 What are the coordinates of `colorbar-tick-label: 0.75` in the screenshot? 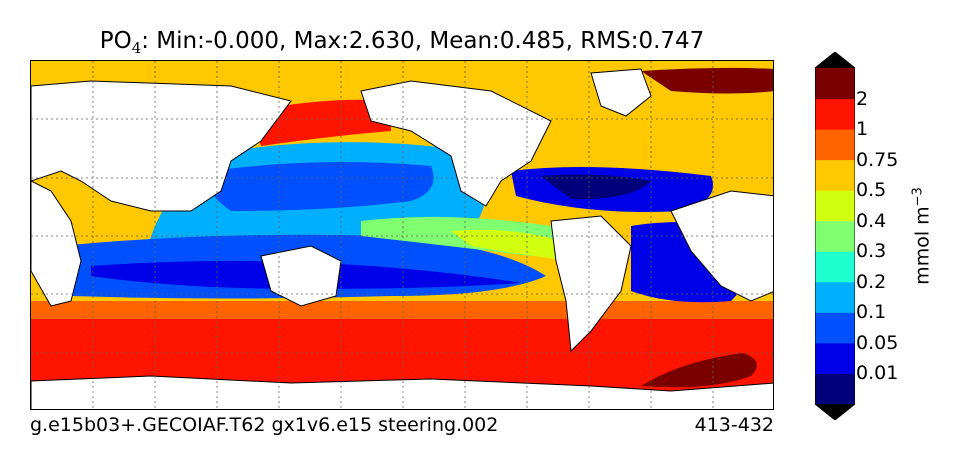 It's located at (877, 159).